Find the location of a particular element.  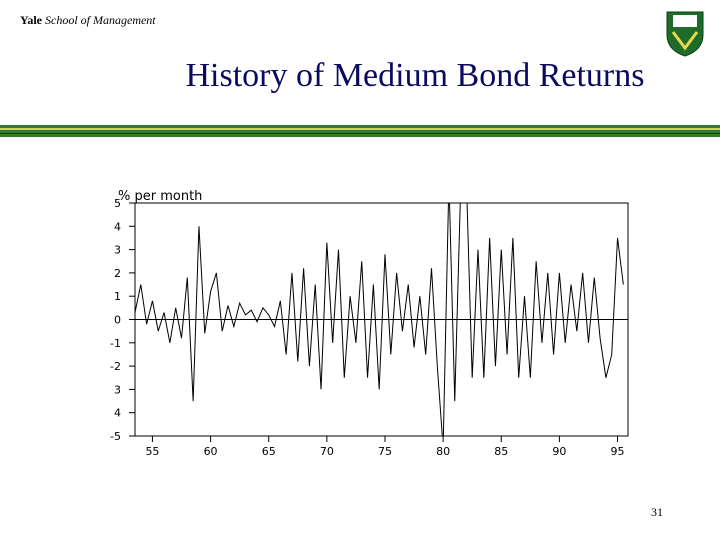

x-tick-label: 85 is located at coordinates (501, 451).